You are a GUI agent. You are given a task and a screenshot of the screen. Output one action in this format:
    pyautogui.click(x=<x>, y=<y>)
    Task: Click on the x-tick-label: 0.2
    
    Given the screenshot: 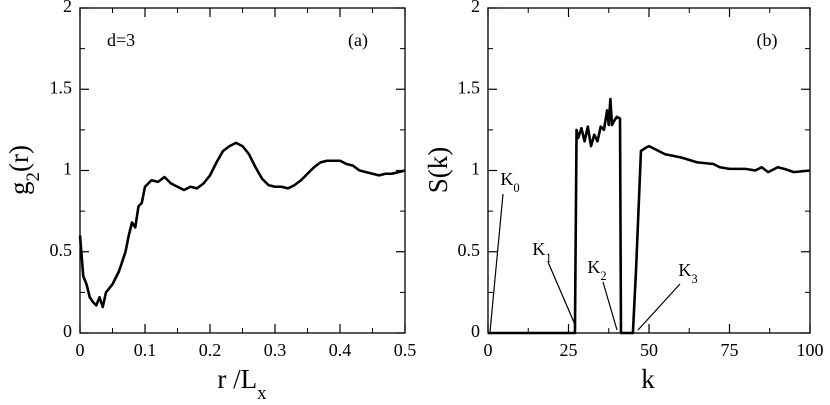 What is the action you would take?
    pyautogui.click(x=210, y=350)
    